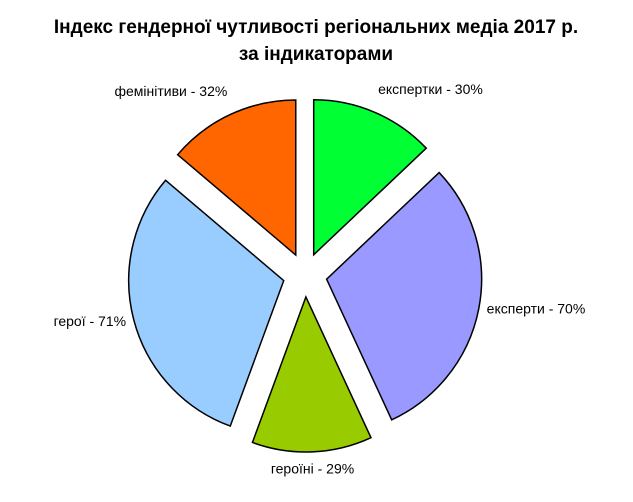 The height and width of the screenshot is (502, 633). What do you see at coordinates (316, 54) in the screenshot?
I see `chart-title: за індикаторами` at bounding box center [316, 54].